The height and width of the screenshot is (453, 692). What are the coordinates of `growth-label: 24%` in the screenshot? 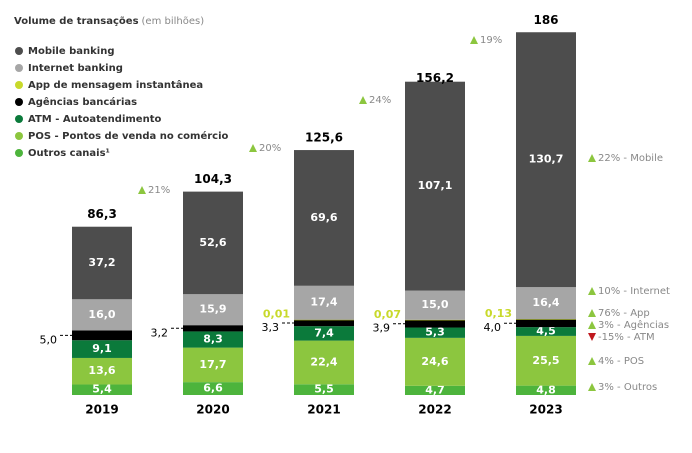 It's located at (380, 100).